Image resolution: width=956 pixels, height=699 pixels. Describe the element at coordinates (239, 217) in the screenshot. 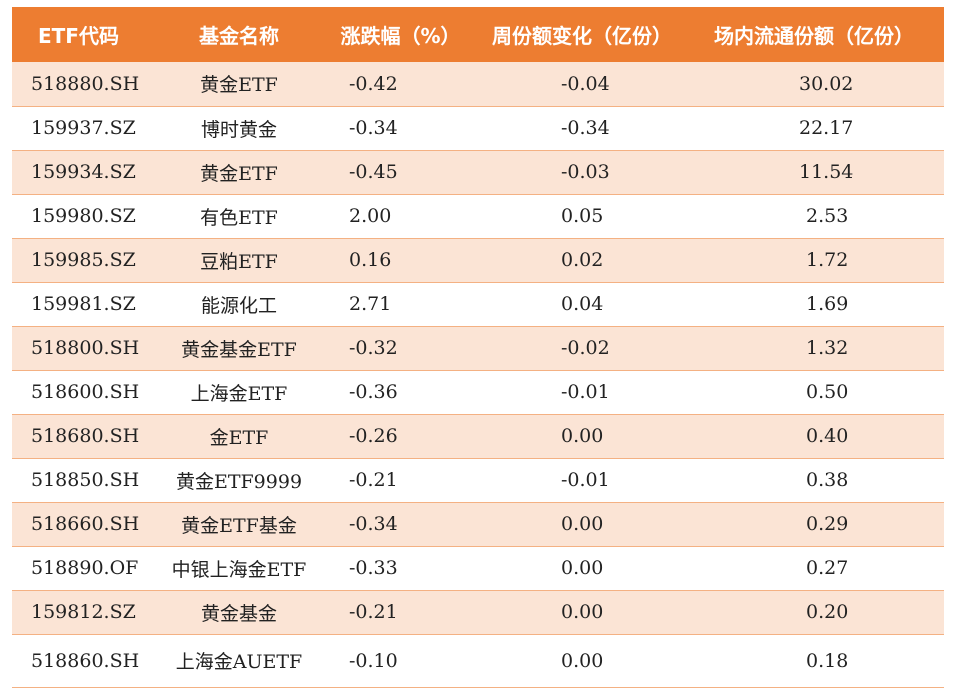

I see `cell-fund-name: 有色ETF` at that location.